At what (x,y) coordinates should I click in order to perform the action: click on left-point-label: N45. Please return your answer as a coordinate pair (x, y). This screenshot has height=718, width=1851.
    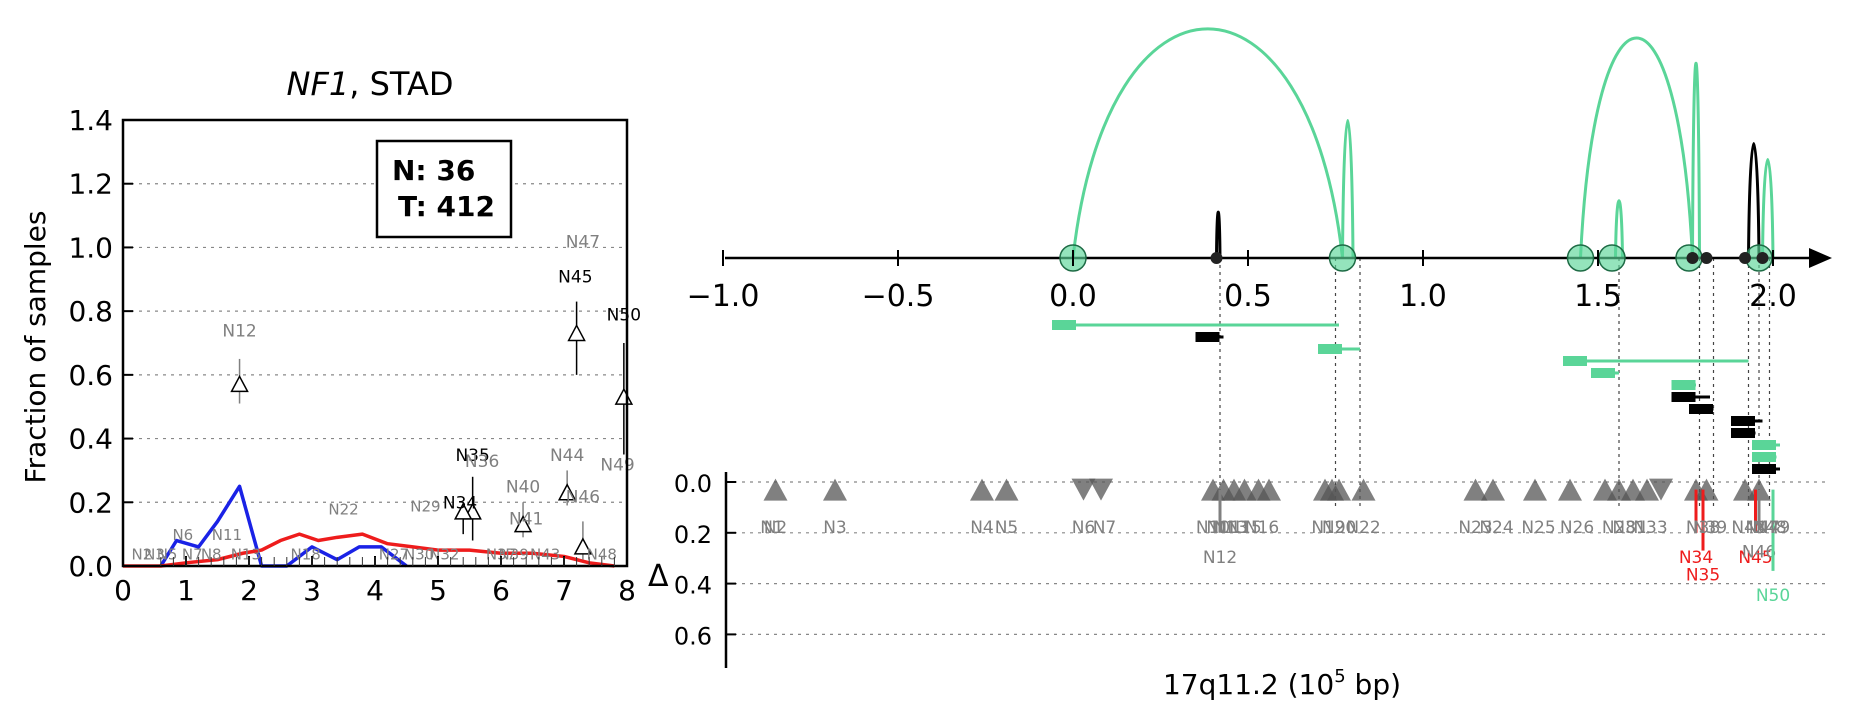
    Looking at the image, I should click on (575, 277).